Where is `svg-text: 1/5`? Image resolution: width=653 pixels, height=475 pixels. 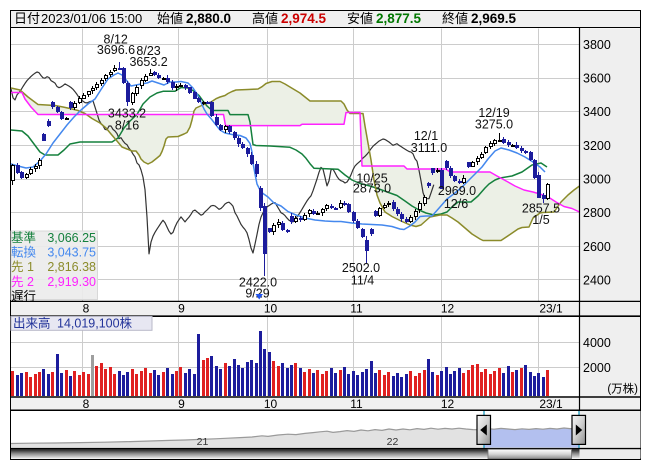 svg-text: 1/5 is located at coordinates (540, 220).